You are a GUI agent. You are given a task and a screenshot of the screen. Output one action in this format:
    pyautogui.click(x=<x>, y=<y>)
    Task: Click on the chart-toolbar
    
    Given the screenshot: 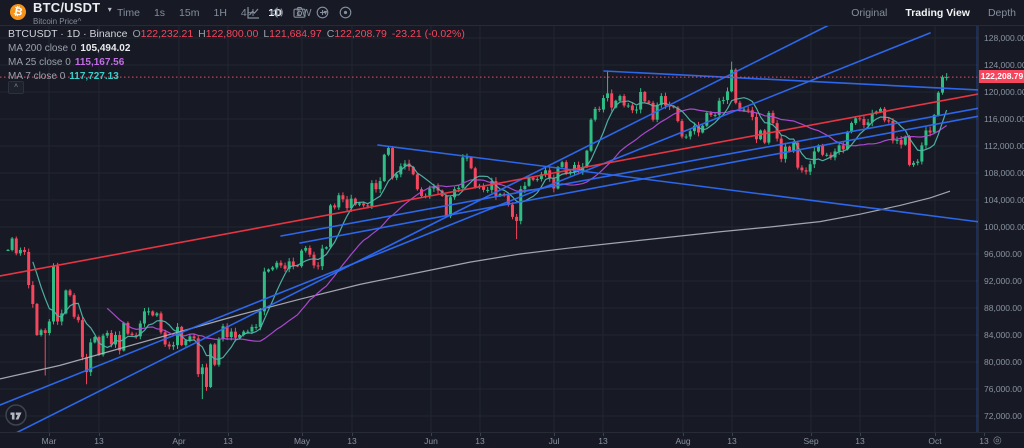 What is the action you would take?
    pyautogui.click(x=299, y=12)
    